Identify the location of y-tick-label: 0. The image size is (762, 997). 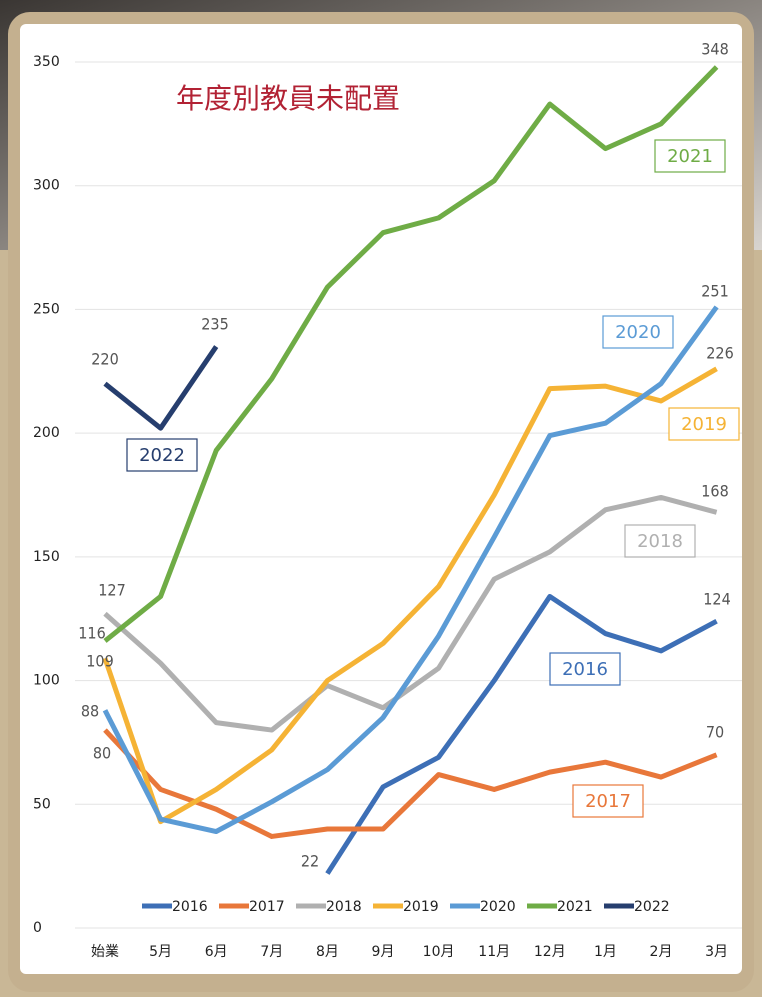
(37, 928).